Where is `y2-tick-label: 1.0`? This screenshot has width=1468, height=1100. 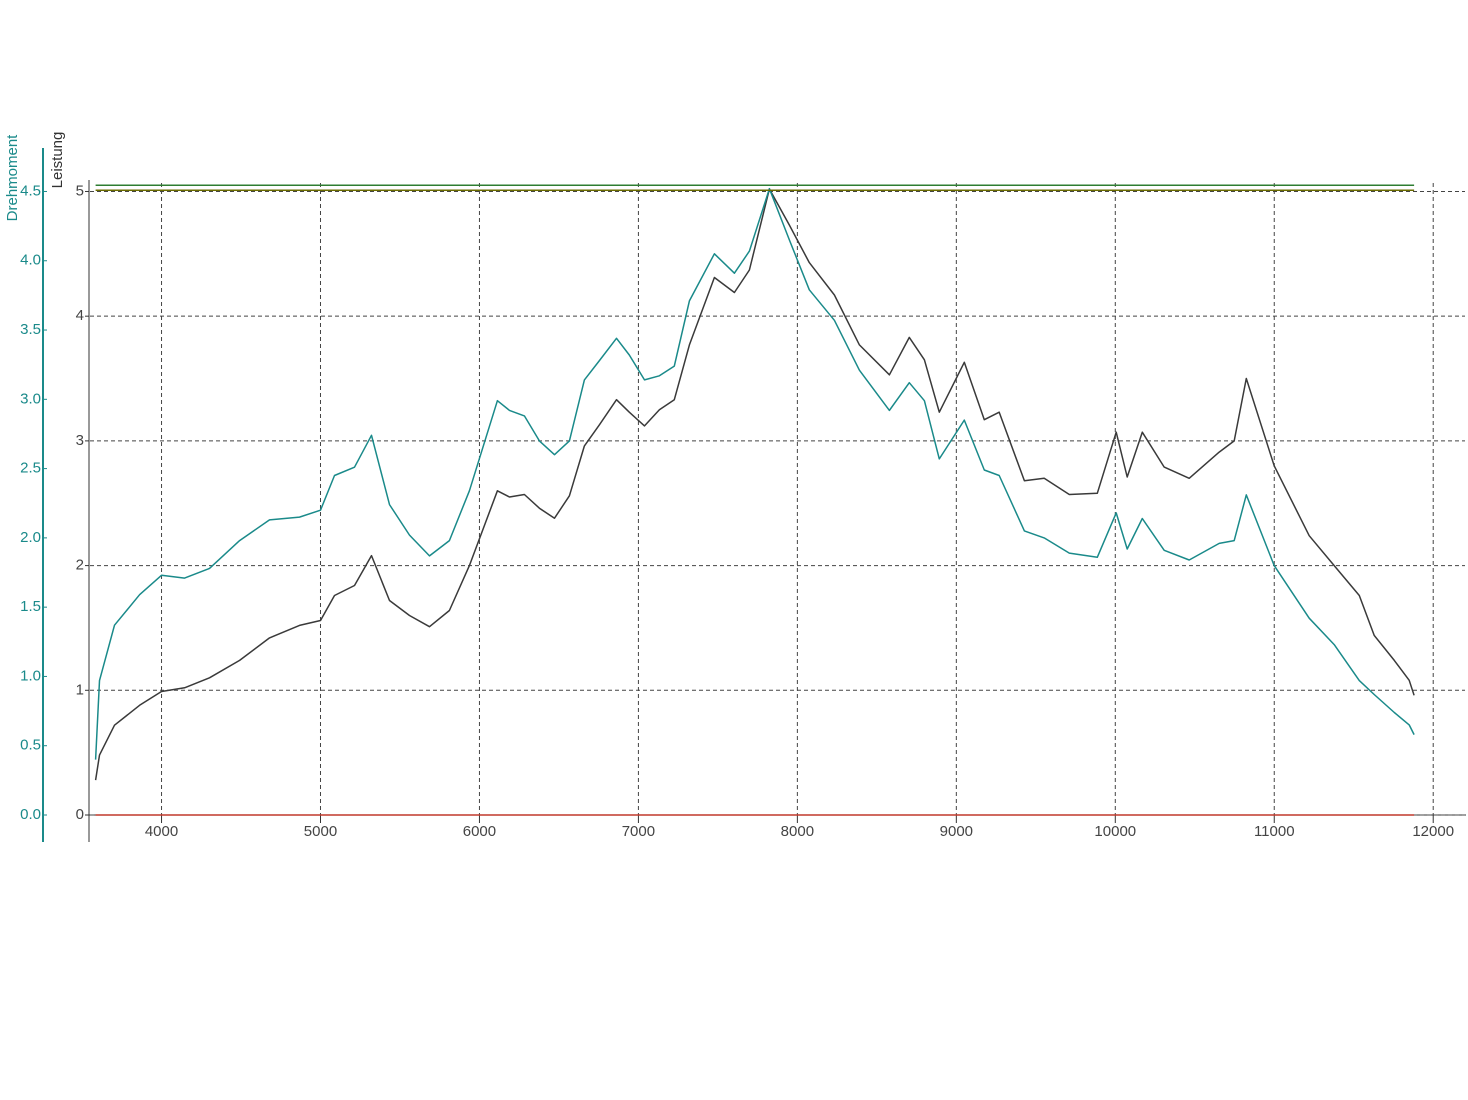
y2-tick-label: 1.0 is located at coordinates (30, 675).